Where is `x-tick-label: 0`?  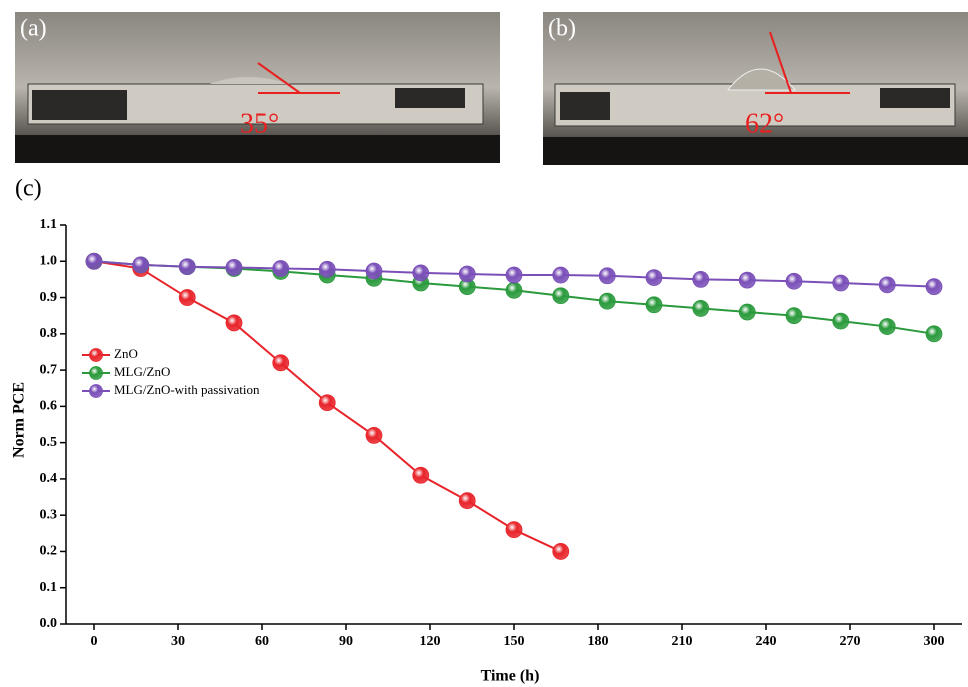
x-tick-label: 0 is located at coordinates (94, 641).